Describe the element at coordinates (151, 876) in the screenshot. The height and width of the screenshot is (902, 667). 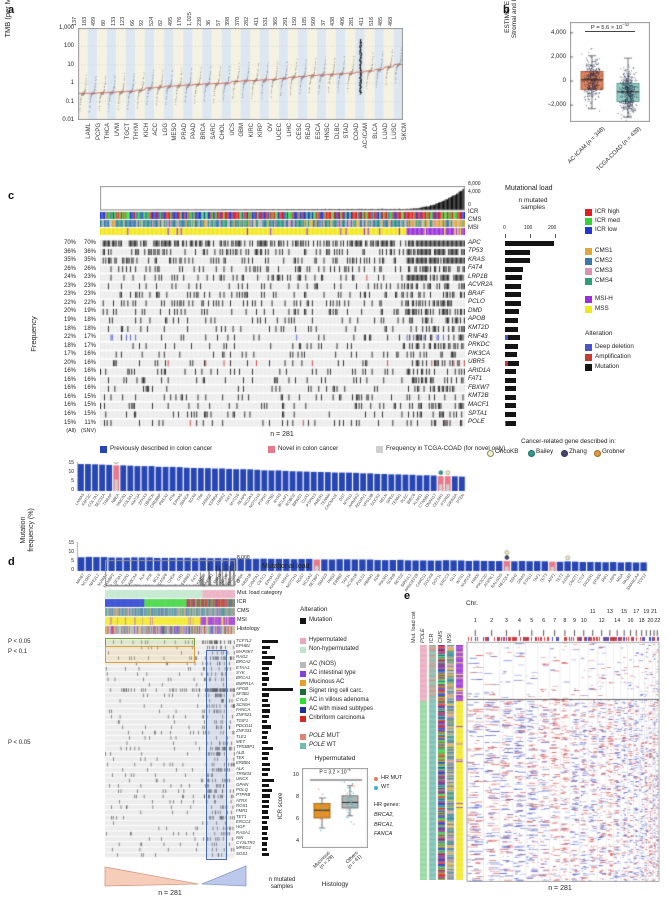
I see `triangle-nonhyper` at that location.